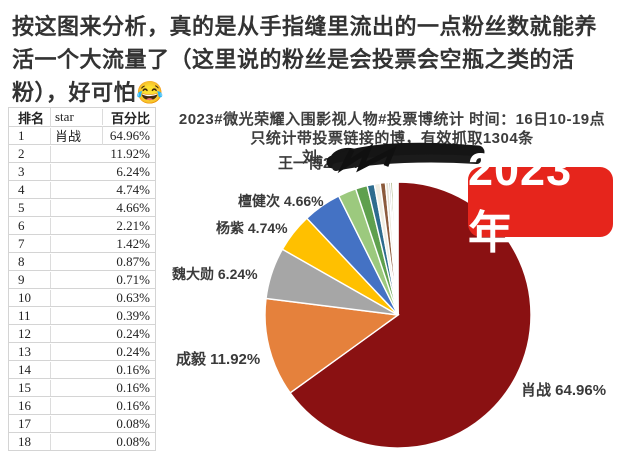  Describe the element at coordinates (82, 190) in the screenshot. I see `table-row: 4 4.74%` at that location.